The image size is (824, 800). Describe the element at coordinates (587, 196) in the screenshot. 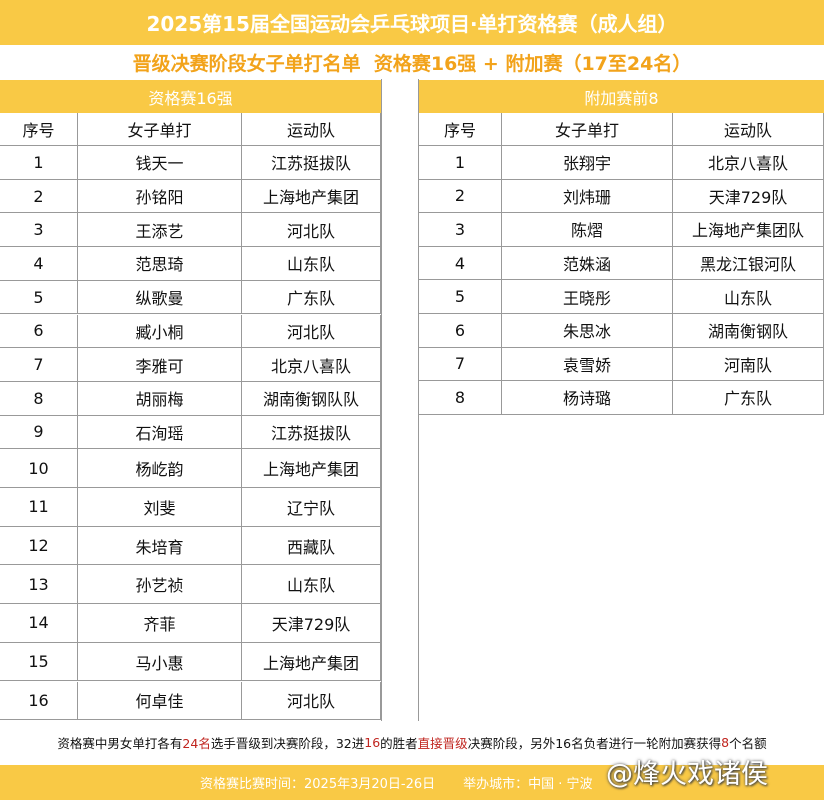

I see `table-cell: 刘炜珊` at that location.